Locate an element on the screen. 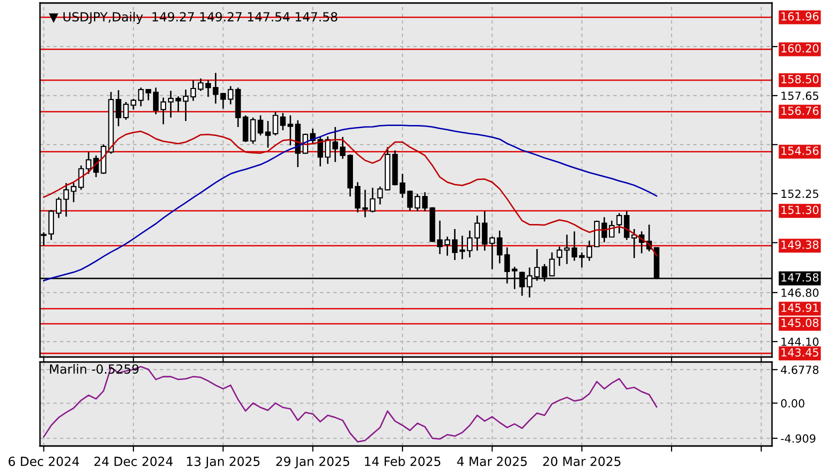  line-series is located at coordinates (350, 404).